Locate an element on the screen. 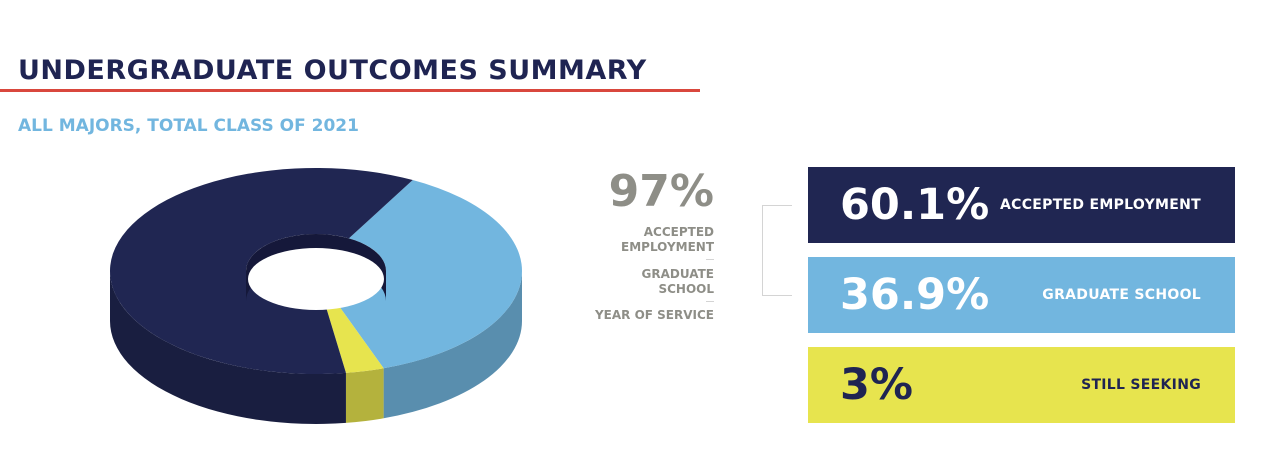 The image size is (1280, 471). slice-seeking is located at coordinates (355, 339).